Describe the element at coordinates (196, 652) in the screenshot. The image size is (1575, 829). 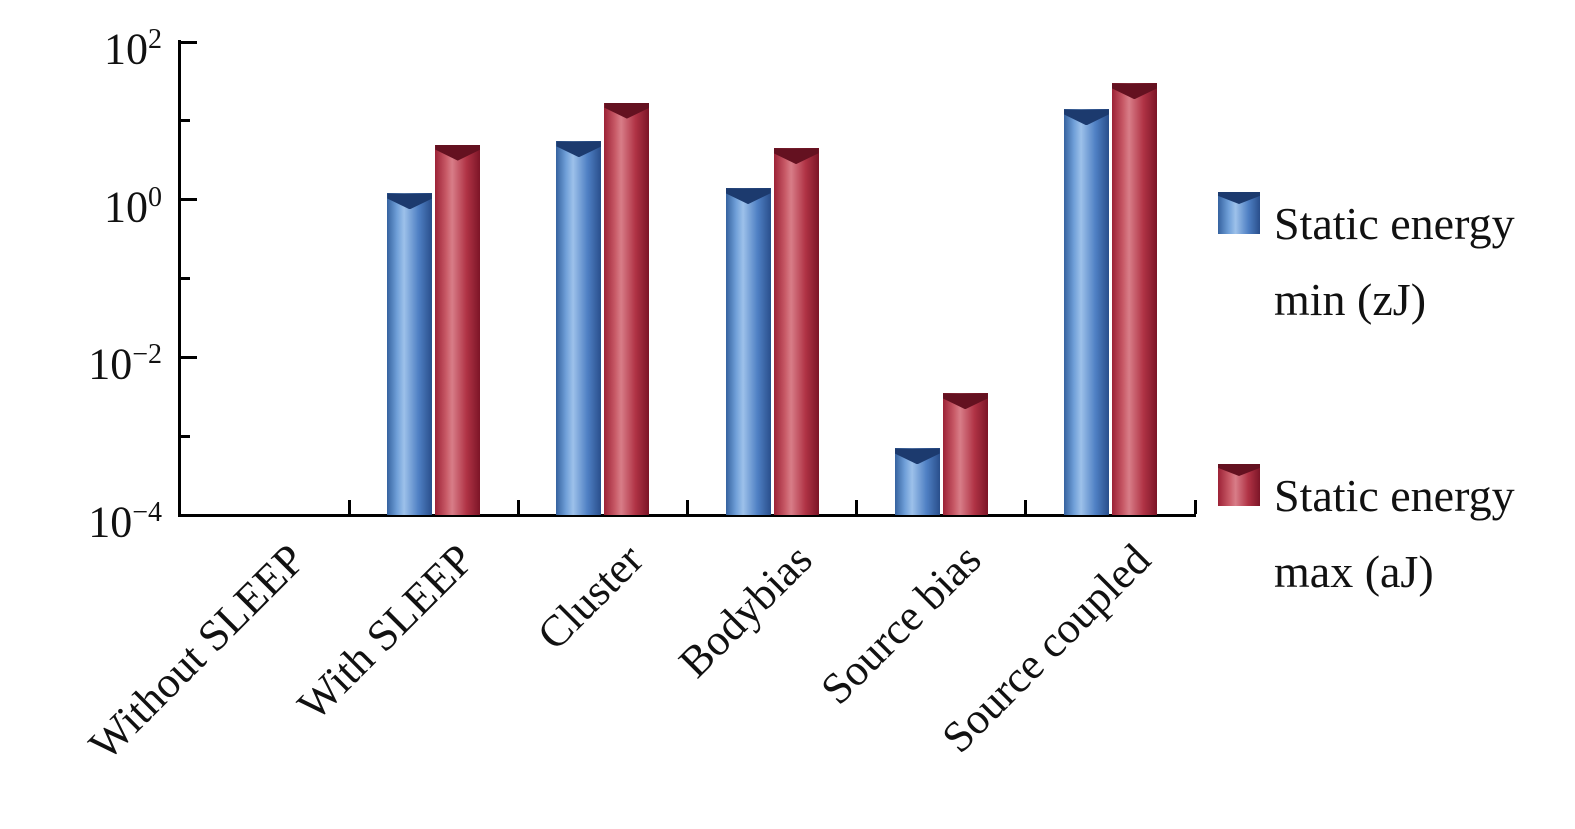
I see `x-axis-category-label: Without SLEEP` at that location.